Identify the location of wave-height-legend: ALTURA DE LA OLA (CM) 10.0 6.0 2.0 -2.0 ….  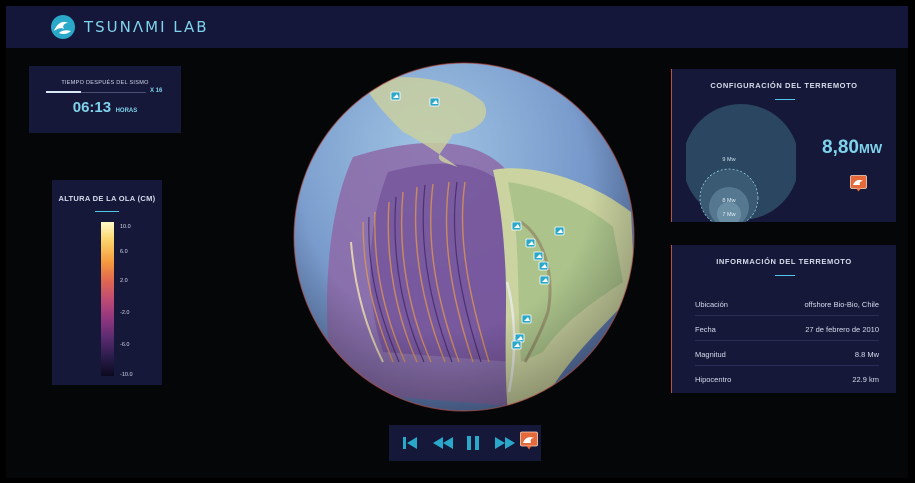
(107, 282).